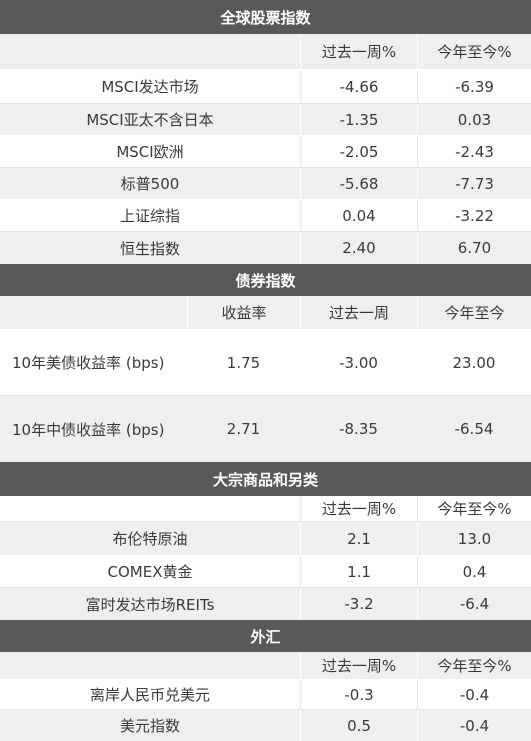 The image size is (531, 741). Describe the element at coordinates (150, 572) in the screenshot. I see `row-label: COMEX黄金` at that location.